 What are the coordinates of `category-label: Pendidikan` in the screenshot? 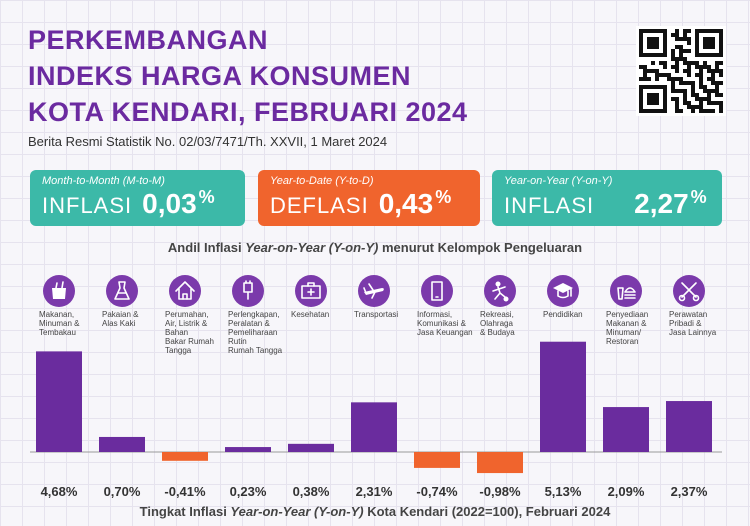 It's located at (563, 314).